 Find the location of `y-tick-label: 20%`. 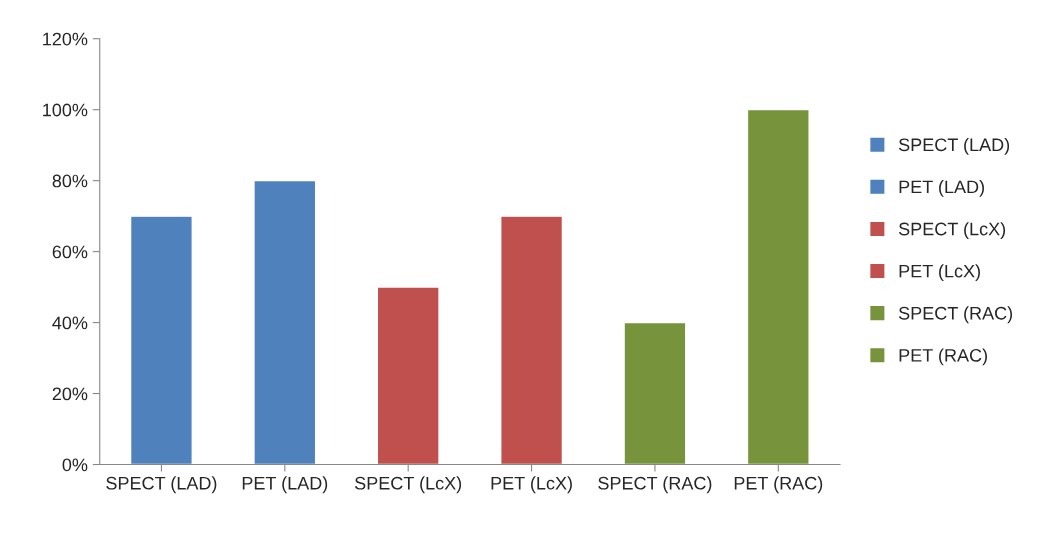

y-tick-label: 20% is located at coordinates (70, 394).